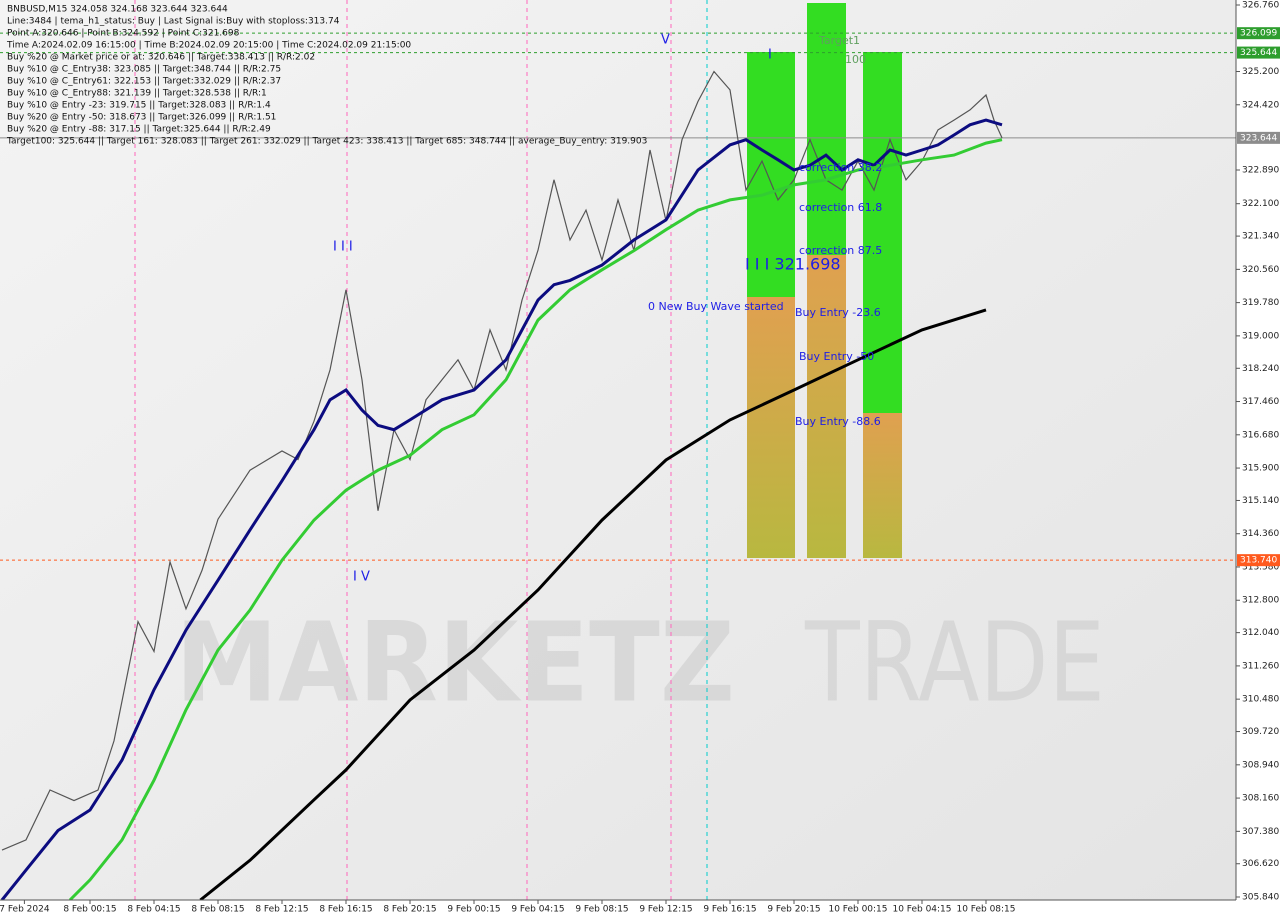  What do you see at coordinates (601, 910) in the screenshot?
I see `x-tick-label: 9 Feb 08:15` at bounding box center [601, 910].